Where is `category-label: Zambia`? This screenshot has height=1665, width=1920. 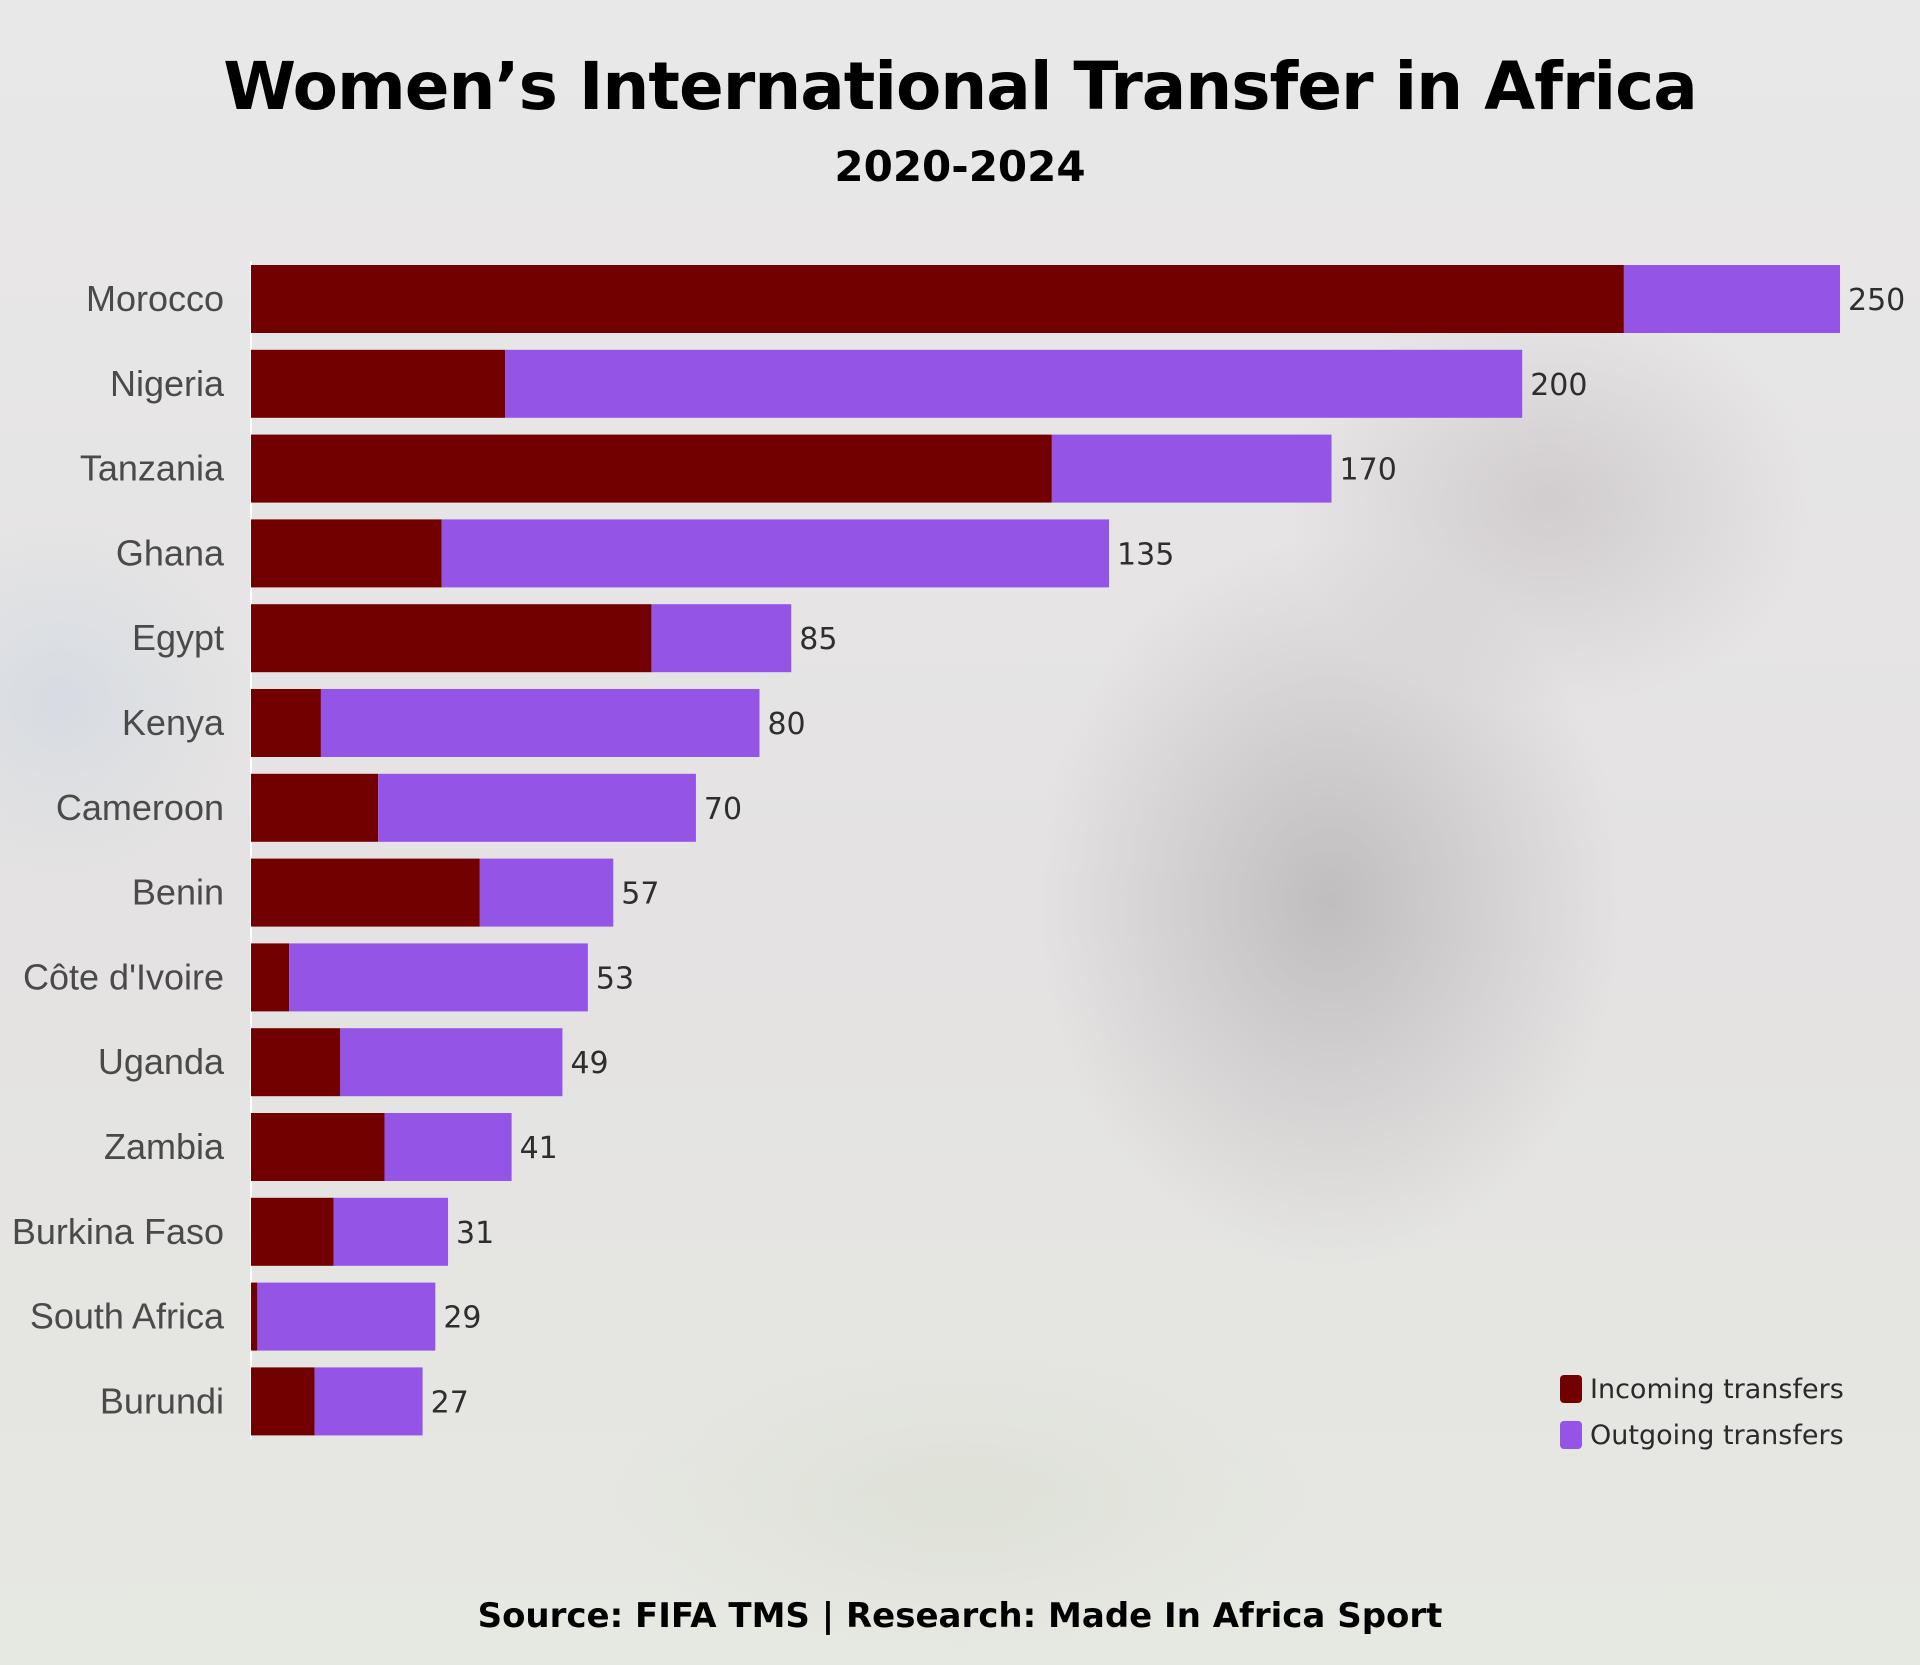
category-label: Zambia is located at coordinates (164, 1146).